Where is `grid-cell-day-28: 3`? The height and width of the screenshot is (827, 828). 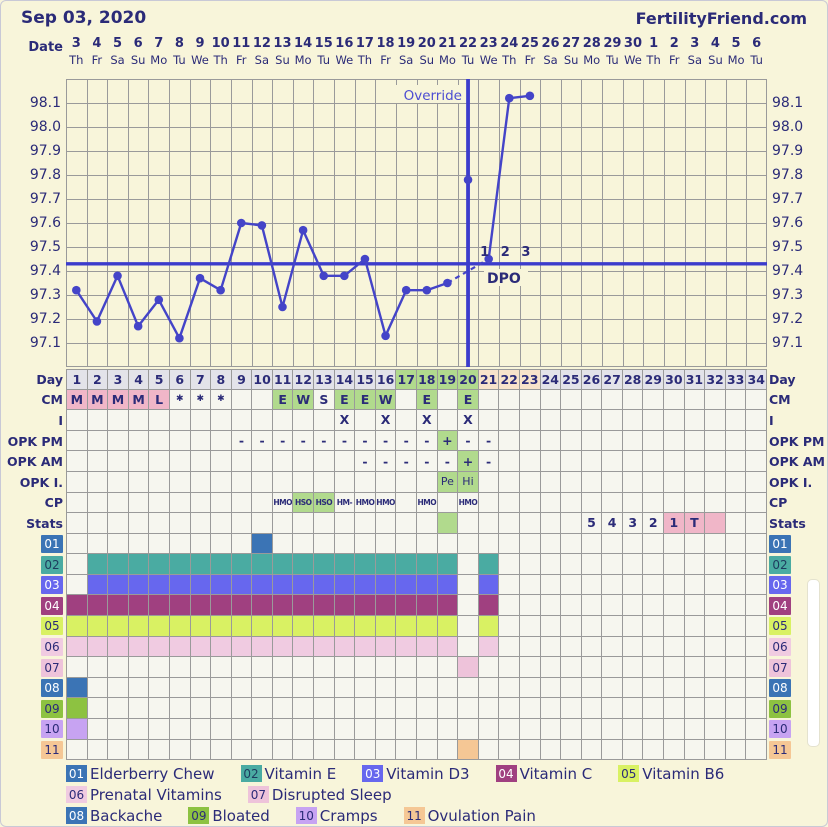 grid-cell-day-28: 3 is located at coordinates (633, 523).